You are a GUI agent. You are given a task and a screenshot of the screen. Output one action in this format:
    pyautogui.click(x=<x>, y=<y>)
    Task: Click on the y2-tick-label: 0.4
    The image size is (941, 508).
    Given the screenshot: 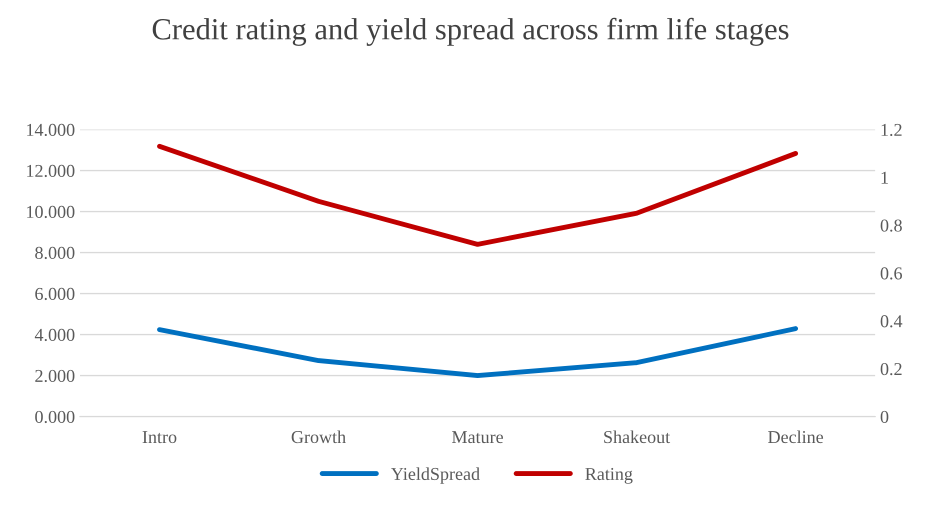 What is the action you would take?
    pyautogui.click(x=891, y=321)
    